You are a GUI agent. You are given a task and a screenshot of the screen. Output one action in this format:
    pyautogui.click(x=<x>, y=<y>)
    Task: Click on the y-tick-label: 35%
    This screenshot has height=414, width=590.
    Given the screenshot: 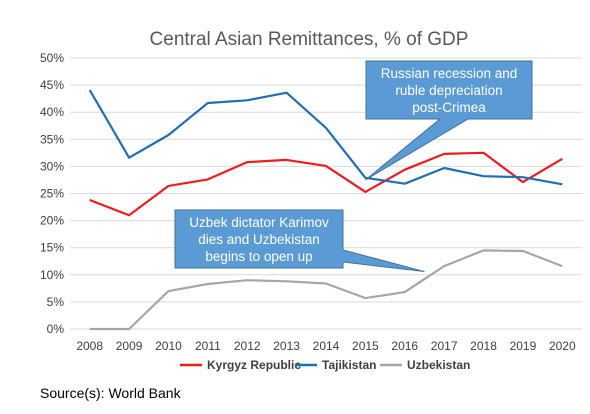 What is the action you would take?
    pyautogui.click(x=52, y=139)
    